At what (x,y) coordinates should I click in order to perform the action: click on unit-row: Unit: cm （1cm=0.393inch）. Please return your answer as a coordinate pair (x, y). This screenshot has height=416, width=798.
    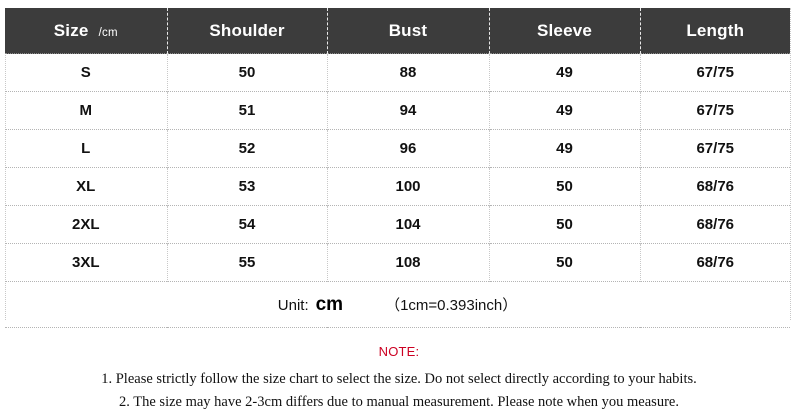
    Looking at the image, I should click on (397, 304).